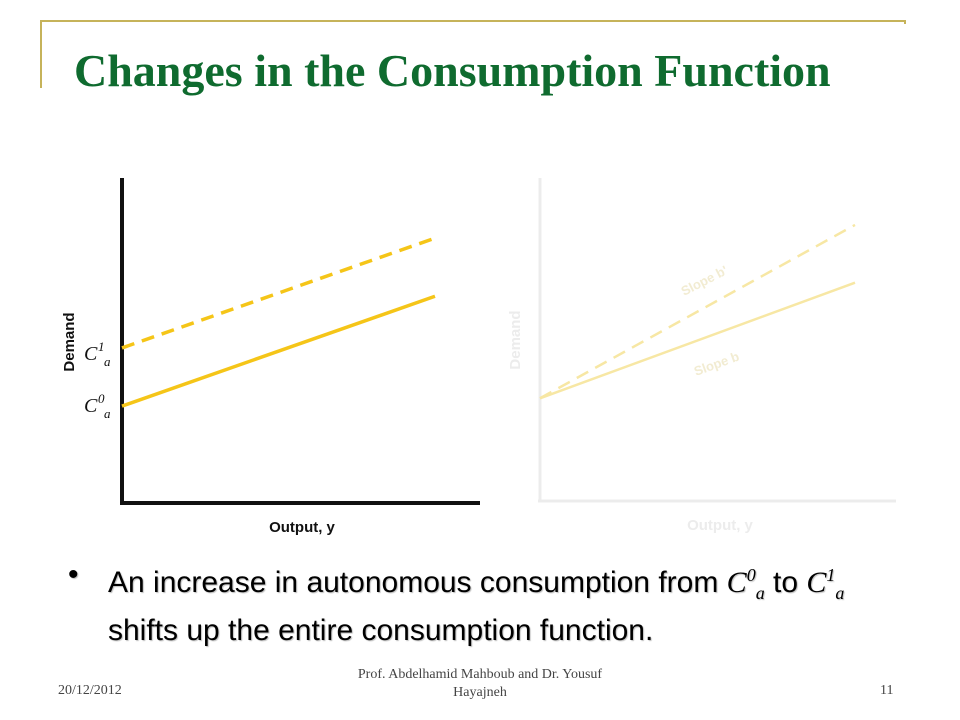 The height and width of the screenshot is (720, 960). I want to click on tick-label-c0a: C 0 a, so click(97, 406).